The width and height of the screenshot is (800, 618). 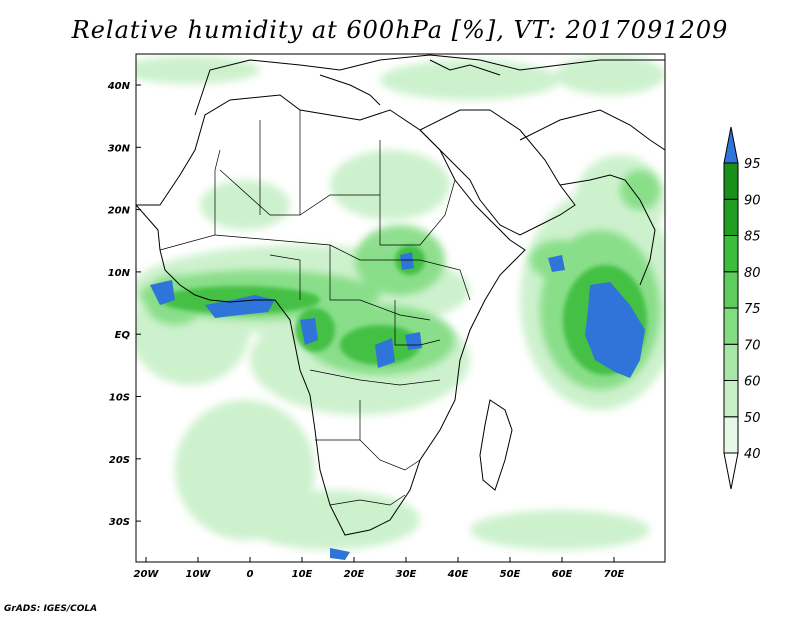 What do you see at coordinates (119, 273) in the screenshot?
I see `lat-tick-label: 10N` at bounding box center [119, 273].